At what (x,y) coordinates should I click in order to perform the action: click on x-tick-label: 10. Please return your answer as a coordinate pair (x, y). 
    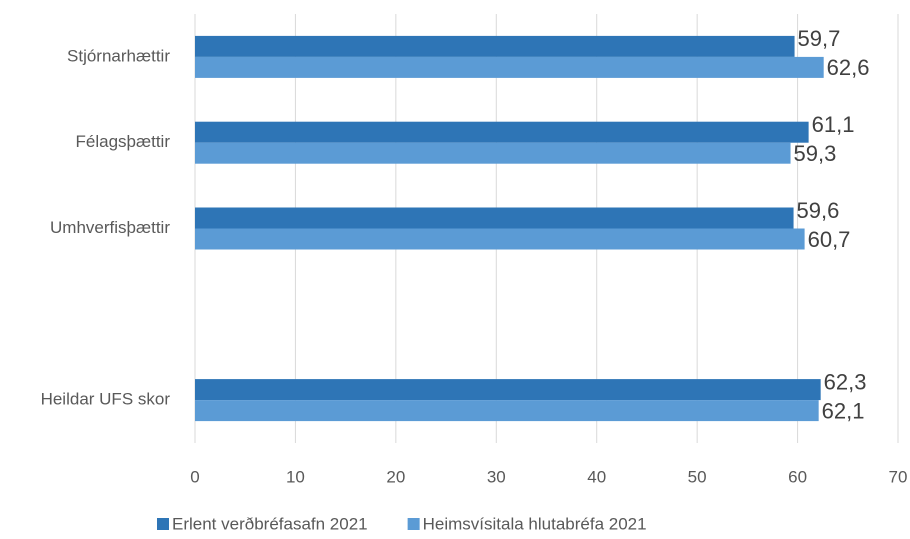
    Looking at the image, I should click on (295, 476).